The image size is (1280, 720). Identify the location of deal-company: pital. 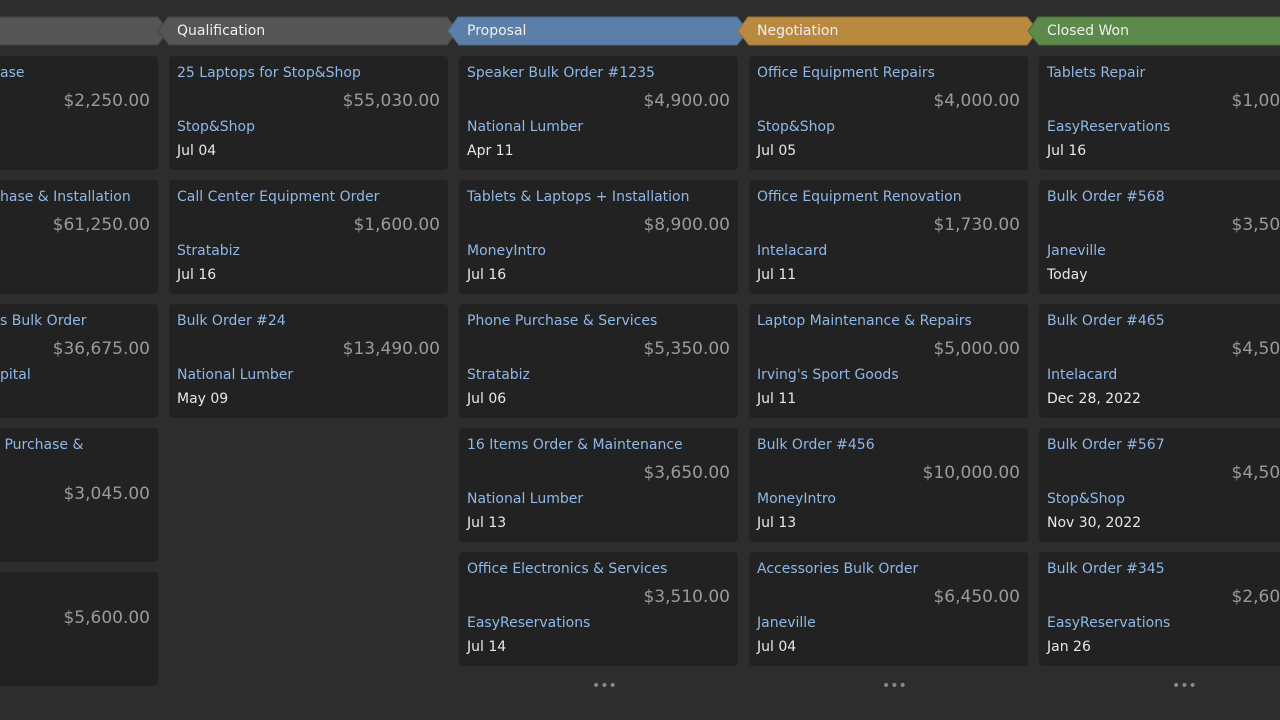
(15, 375).